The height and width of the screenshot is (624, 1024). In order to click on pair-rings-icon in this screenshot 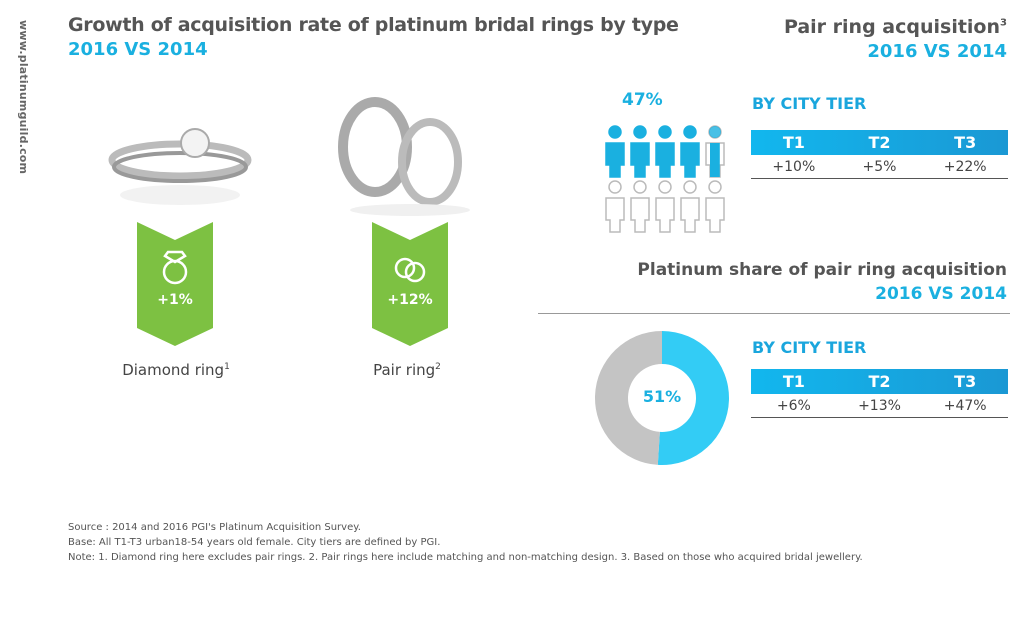, I will do `click(410, 270)`.